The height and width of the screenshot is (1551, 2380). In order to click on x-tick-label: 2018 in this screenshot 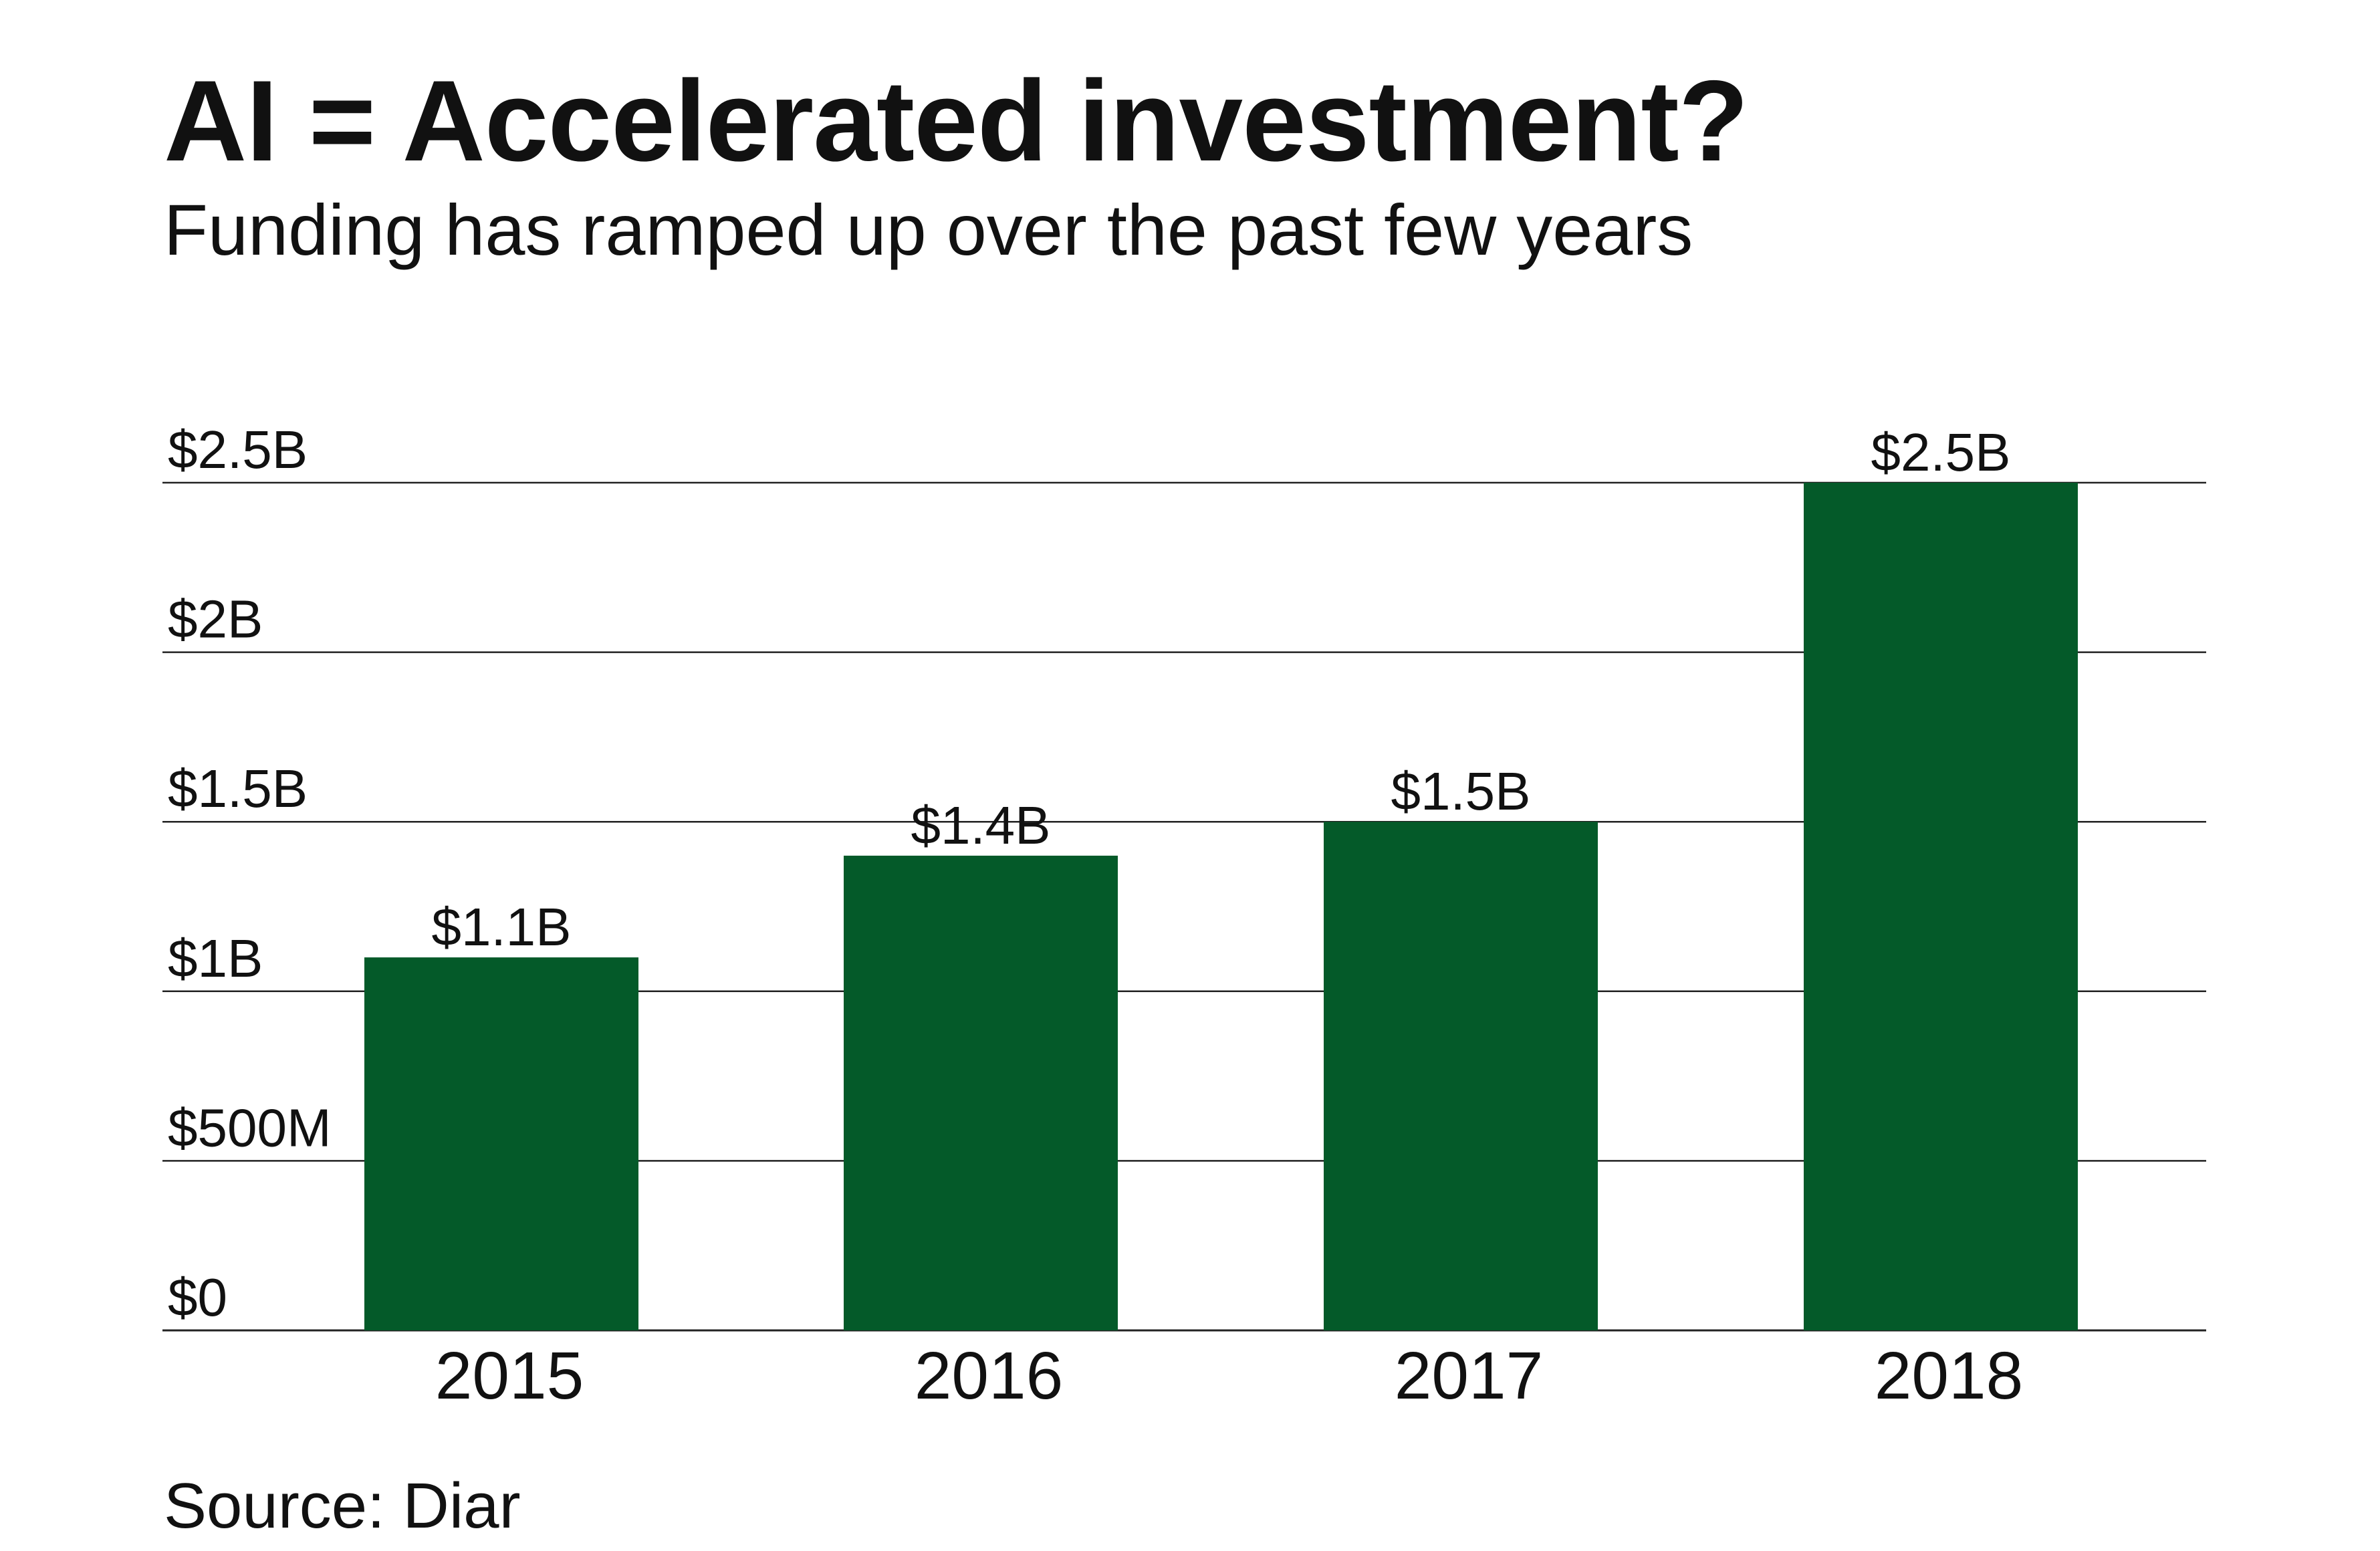, I will do `click(1949, 1375)`.